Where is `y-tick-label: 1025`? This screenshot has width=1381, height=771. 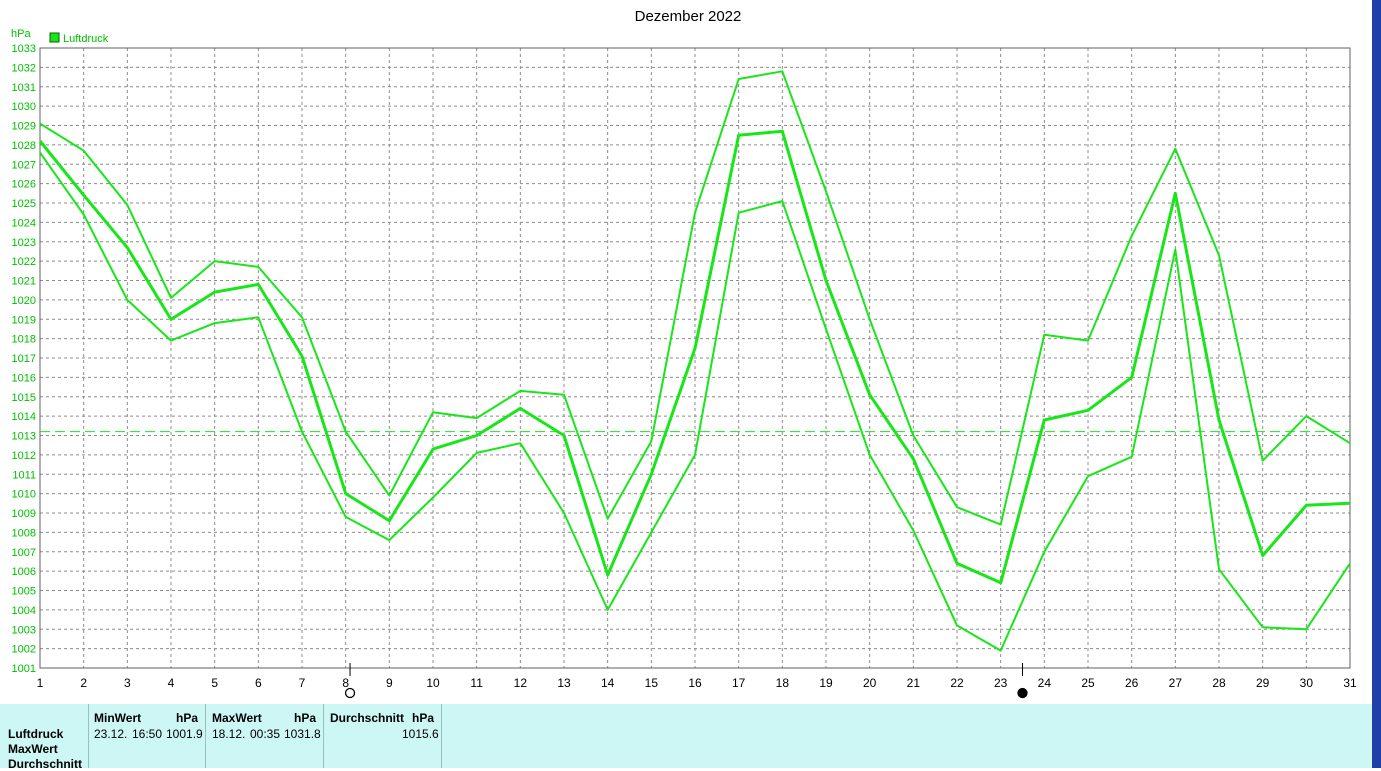 y-tick-label: 1025 is located at coordinates (24, 204).